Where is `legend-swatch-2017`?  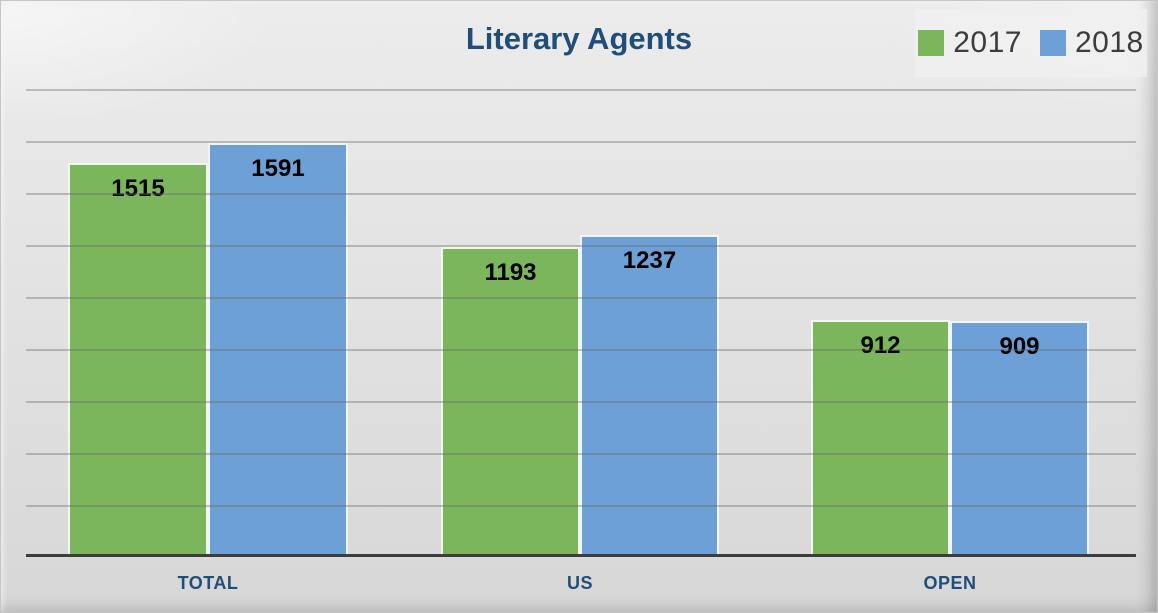 legend-swatch-2017 is located at coordinates (931, 43).